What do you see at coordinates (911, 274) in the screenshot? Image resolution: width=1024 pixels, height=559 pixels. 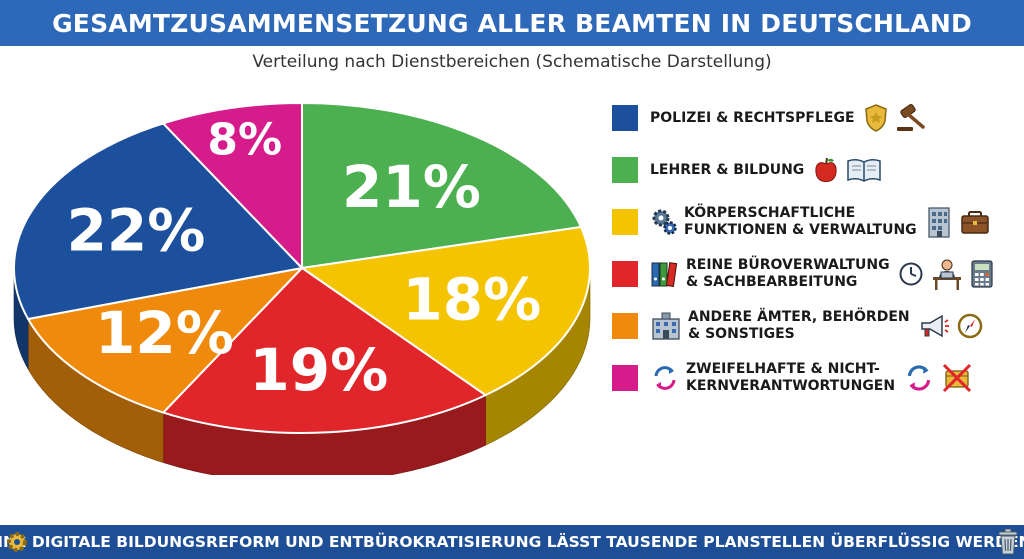 I see `clock-icon` at bounding box center [911, 274].